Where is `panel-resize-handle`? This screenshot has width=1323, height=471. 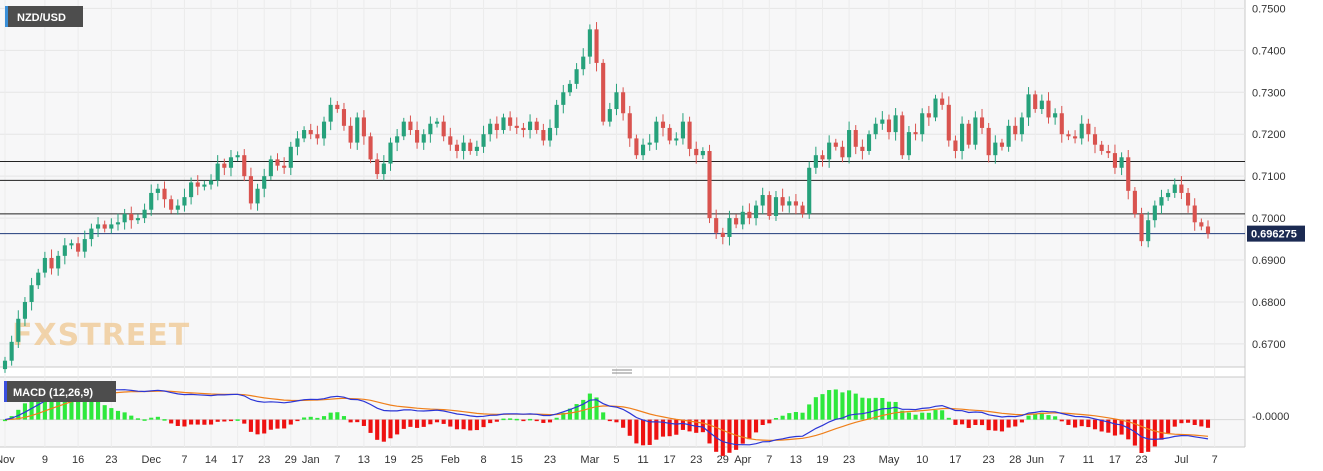 panel-resize-handle is located at coordinates (622, 371).